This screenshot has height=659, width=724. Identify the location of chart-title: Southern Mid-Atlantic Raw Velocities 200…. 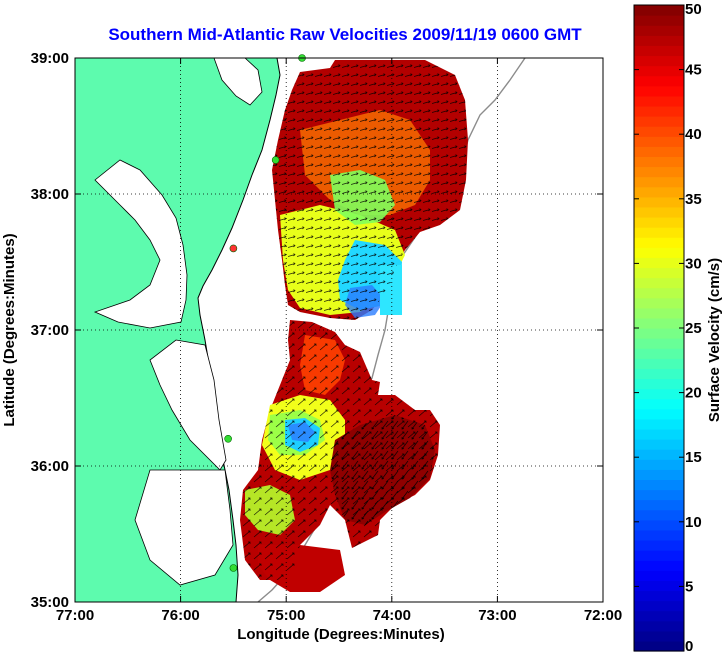
(345, 34).